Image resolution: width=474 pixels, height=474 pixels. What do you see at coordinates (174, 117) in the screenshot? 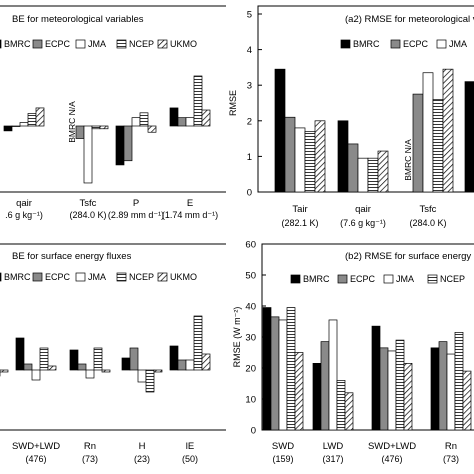
I see `bar-a1-E-bmrc` at bounding box center [174, 117].